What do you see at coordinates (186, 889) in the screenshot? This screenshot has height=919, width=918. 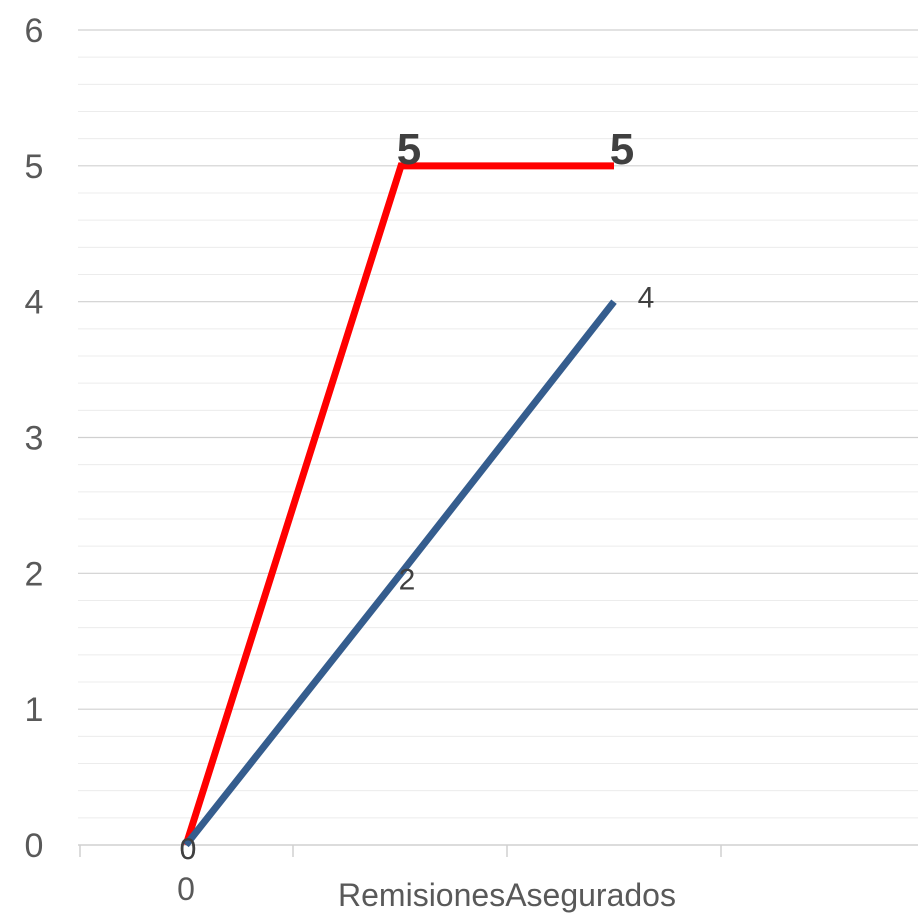 I see `x-tick-label: 0` at bounding box center [186, 889].